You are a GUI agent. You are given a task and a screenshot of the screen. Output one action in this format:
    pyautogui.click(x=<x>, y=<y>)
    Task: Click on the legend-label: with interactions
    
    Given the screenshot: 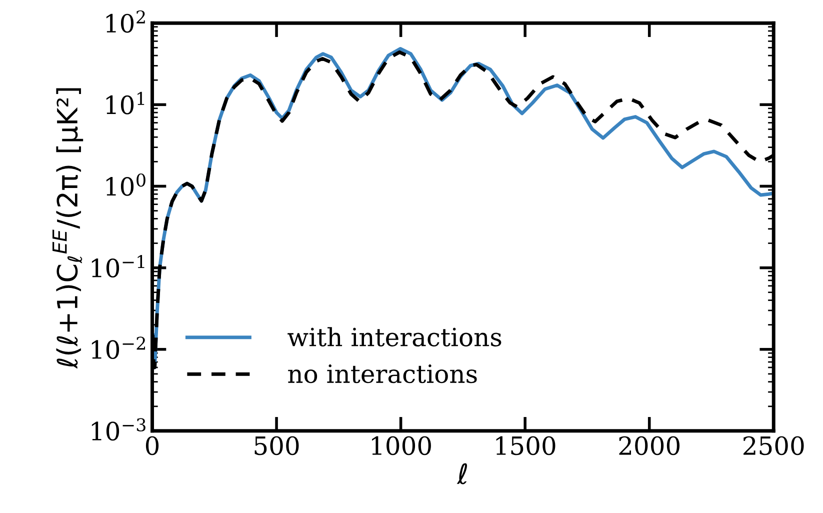 What is the action you would take?
    pyautogui.click(x=395, y=336)
    